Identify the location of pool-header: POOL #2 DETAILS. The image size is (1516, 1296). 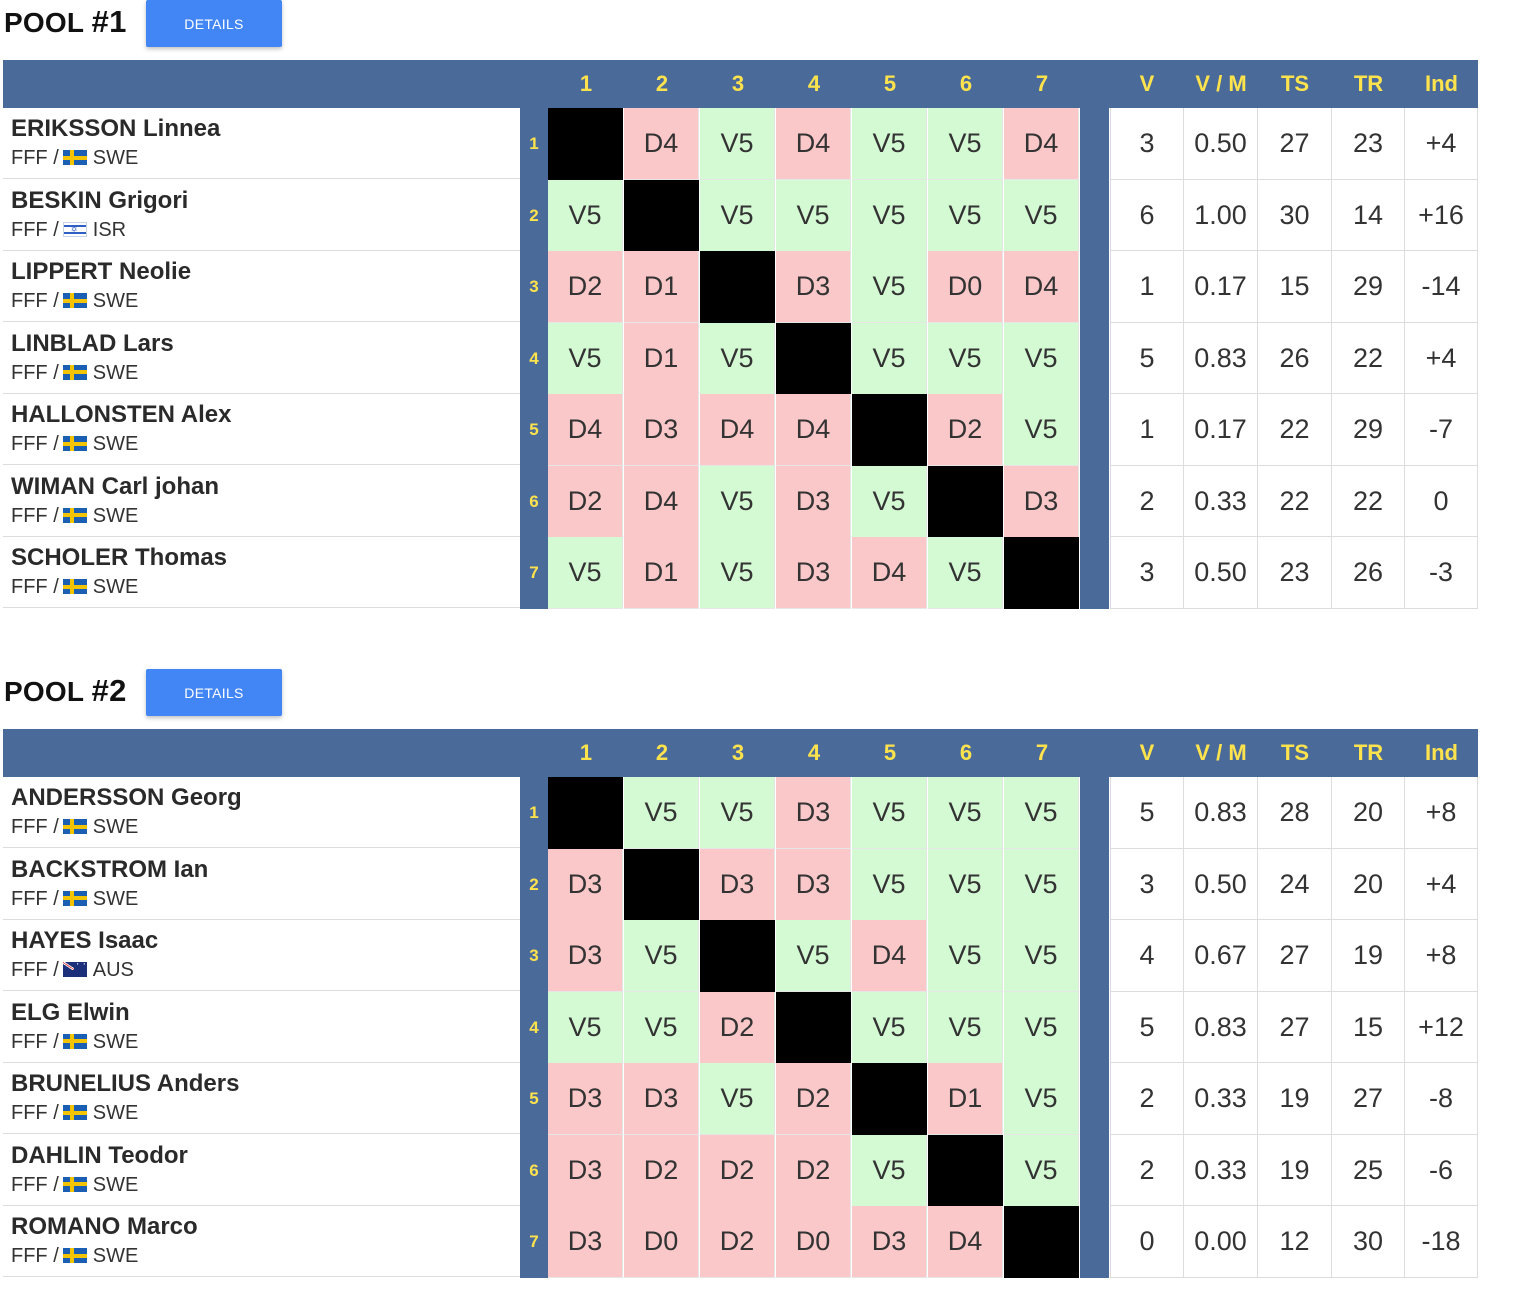
(300, 693).